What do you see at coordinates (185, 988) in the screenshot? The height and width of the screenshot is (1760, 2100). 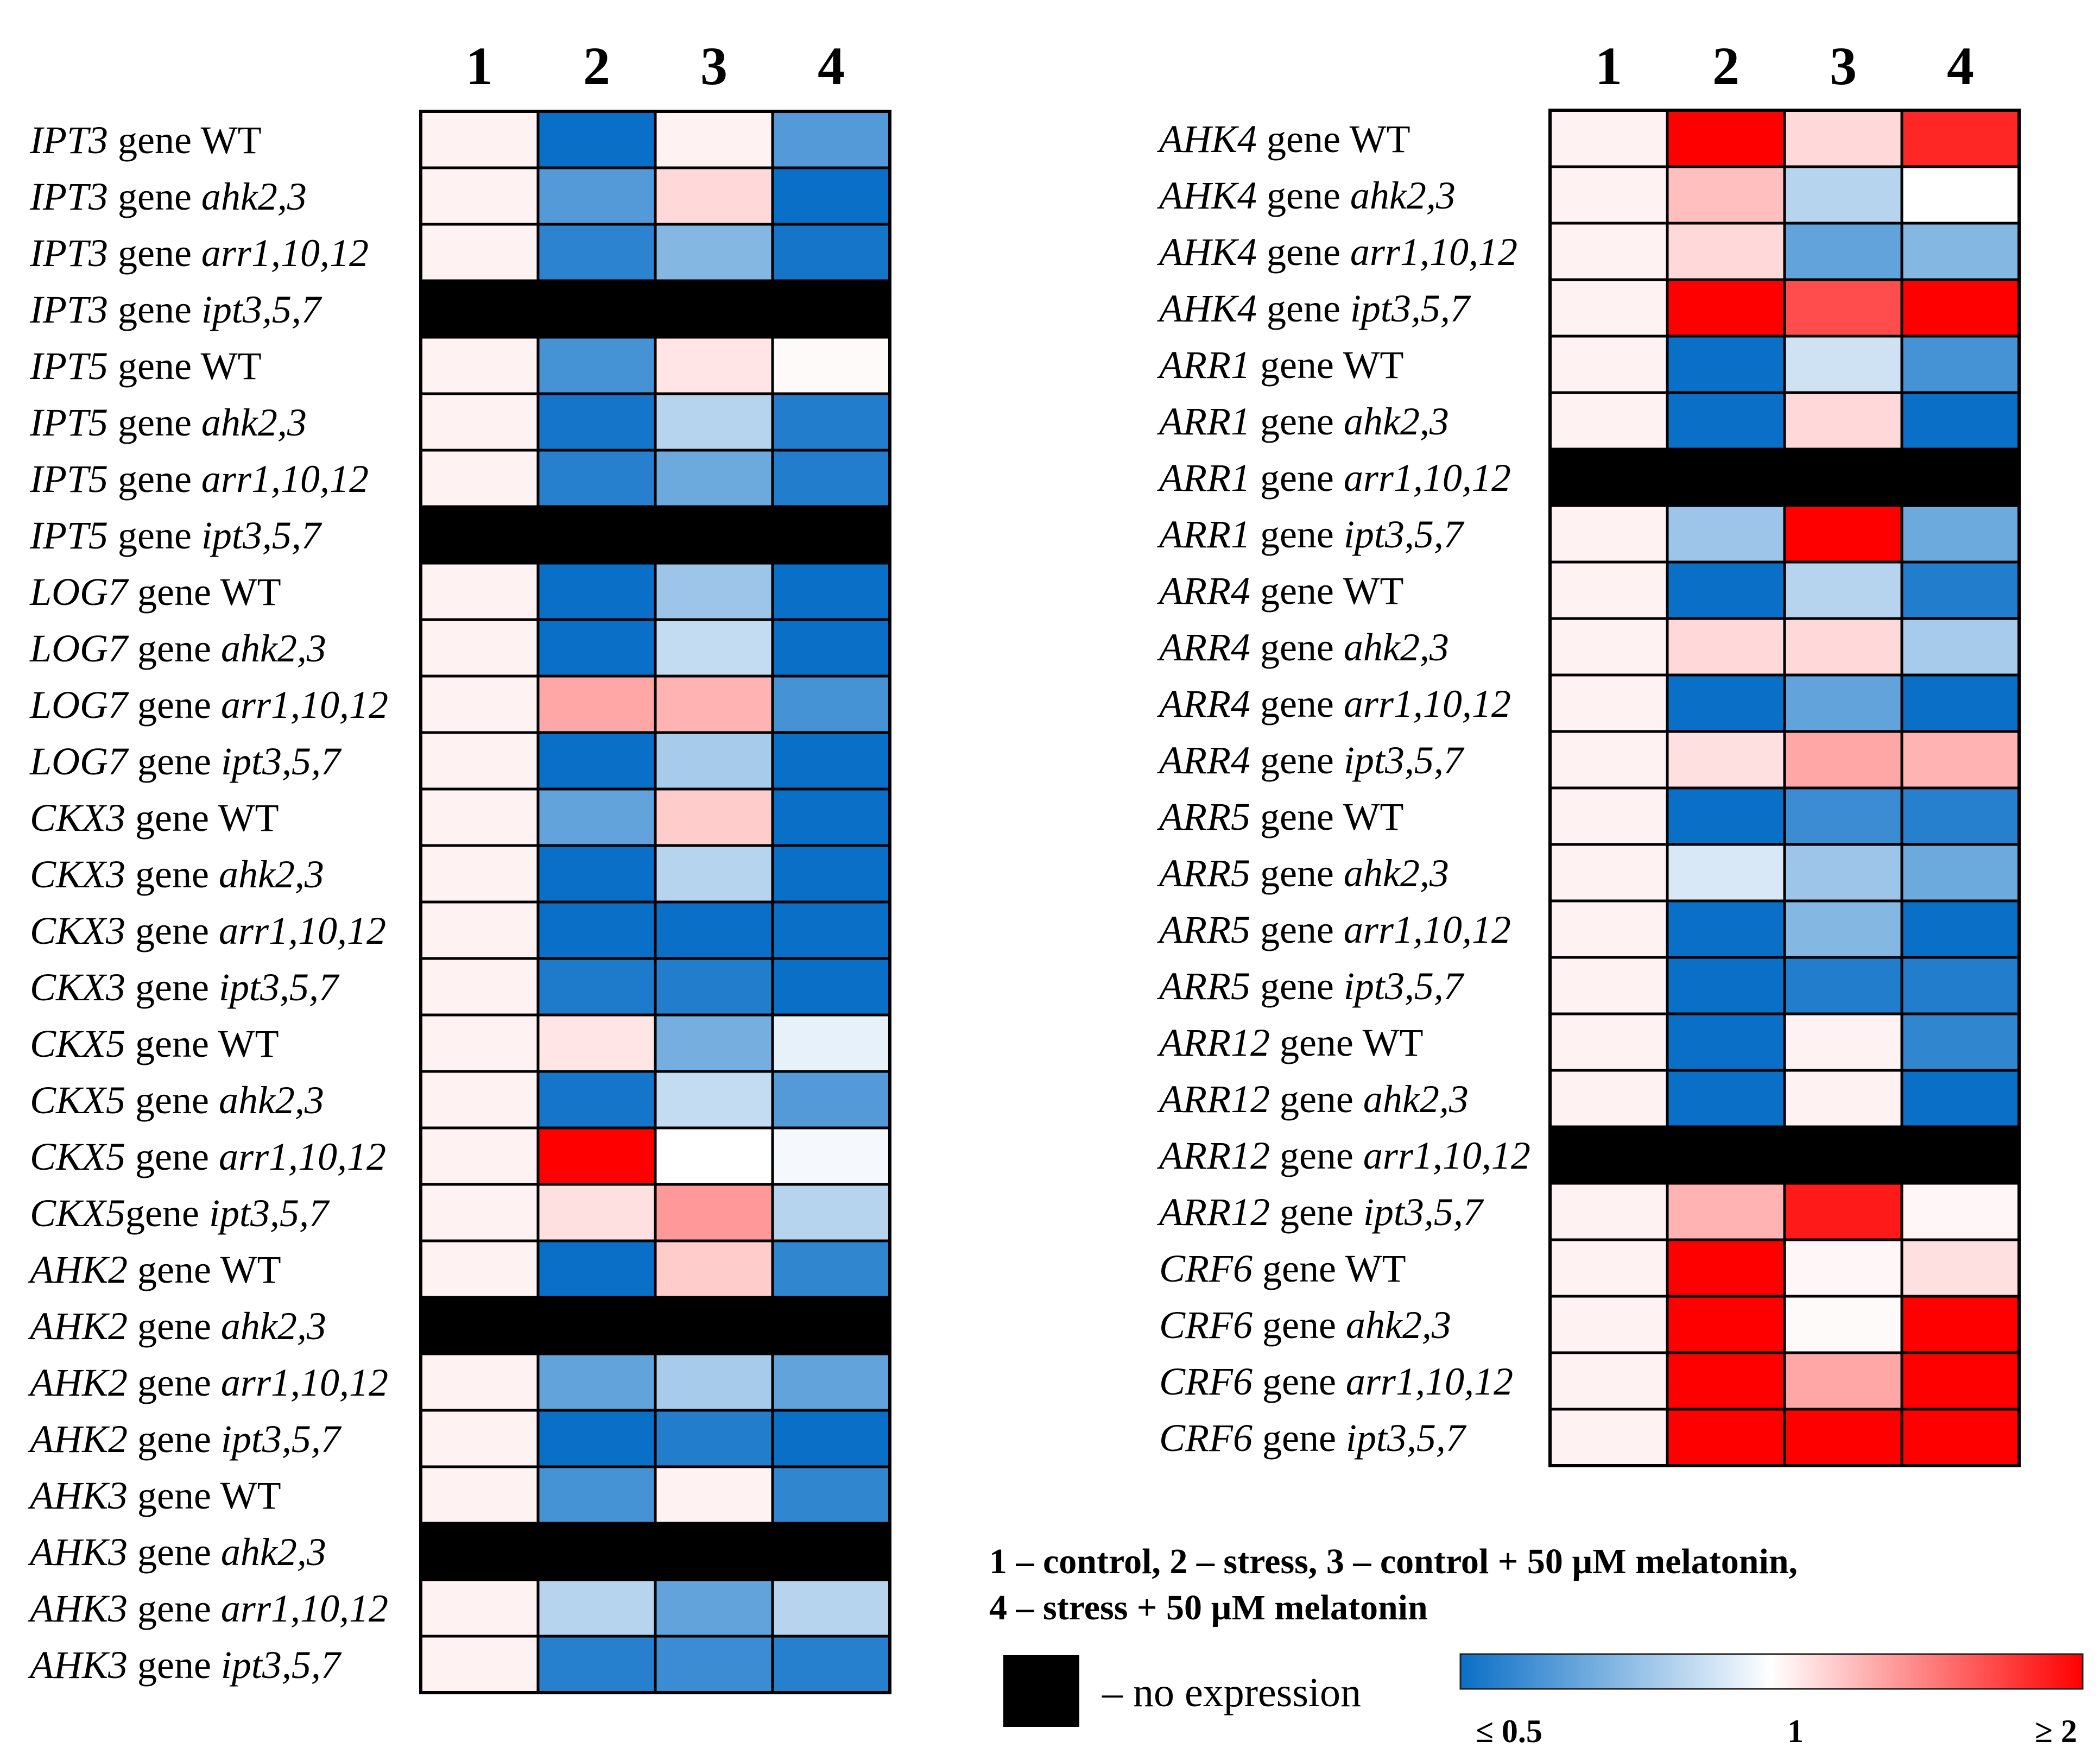 I see `left-row-label: CKX3 gene ipt3,5,7` at bounding box center [185, 988].